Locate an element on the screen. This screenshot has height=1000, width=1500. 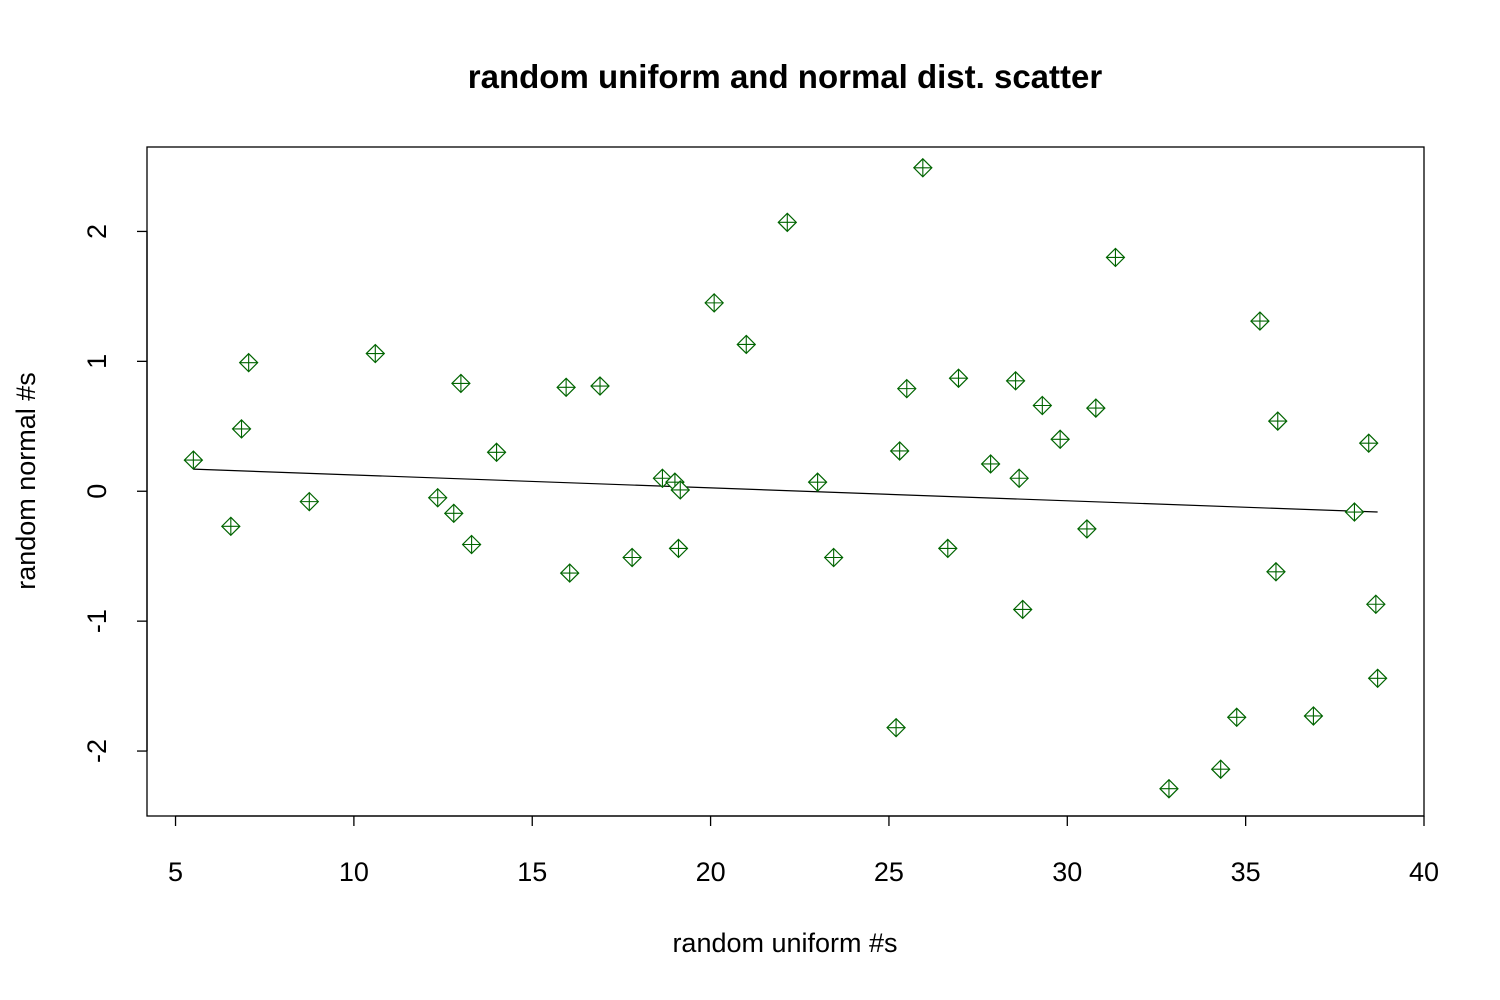
x-tick-label: 25 is located at coordinates (889, 872).